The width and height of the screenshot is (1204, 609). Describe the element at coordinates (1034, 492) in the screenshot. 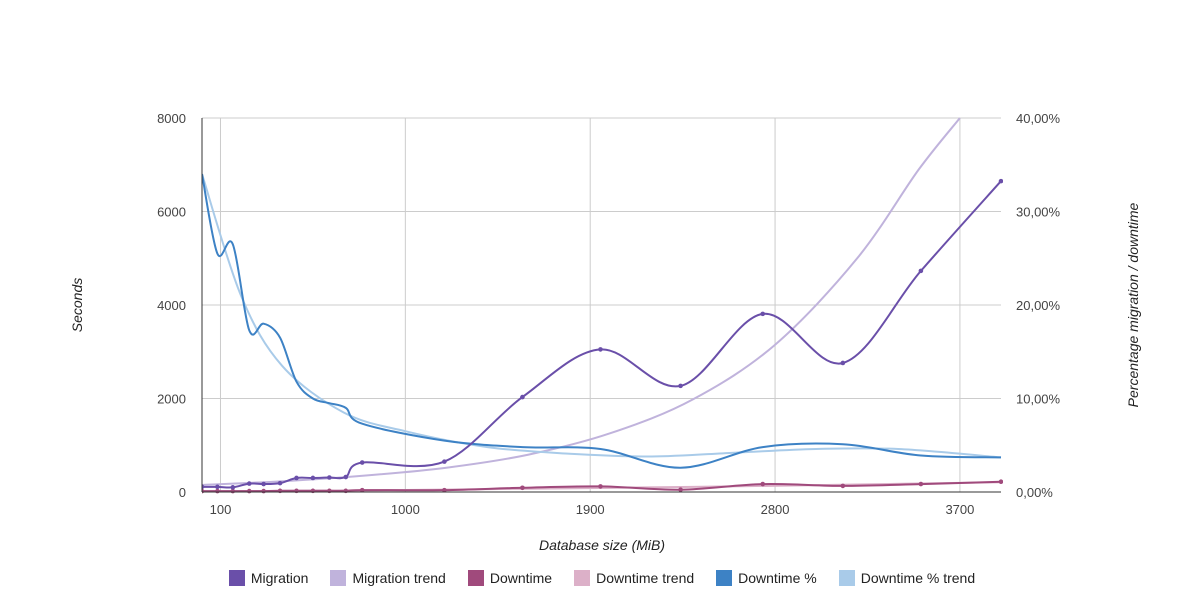

I see `y2-tick-label: 0,00%` at that location.